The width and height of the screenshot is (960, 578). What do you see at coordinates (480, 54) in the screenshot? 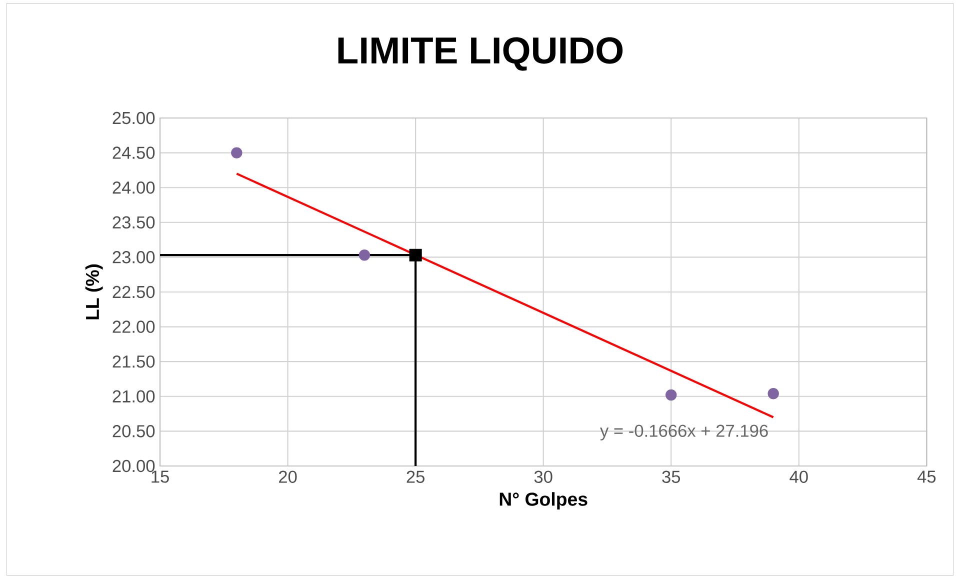
I see `chart-title: LIMITE LIQUIDO` at bounding box center [480, 54].